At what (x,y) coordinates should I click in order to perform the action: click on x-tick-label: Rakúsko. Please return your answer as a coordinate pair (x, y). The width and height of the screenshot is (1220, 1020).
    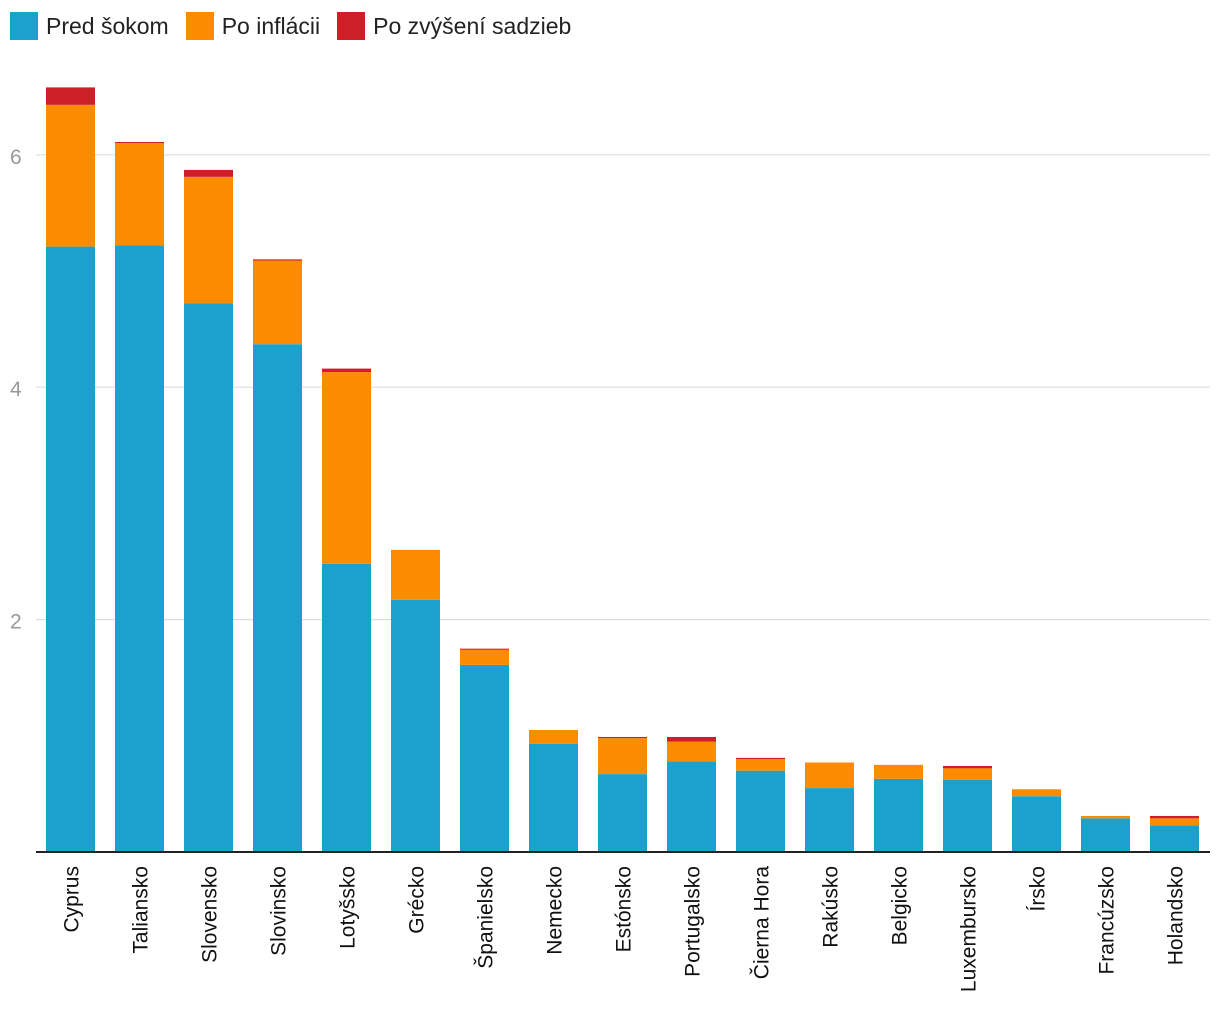
    Looking at the image, I should click on (831, 907).